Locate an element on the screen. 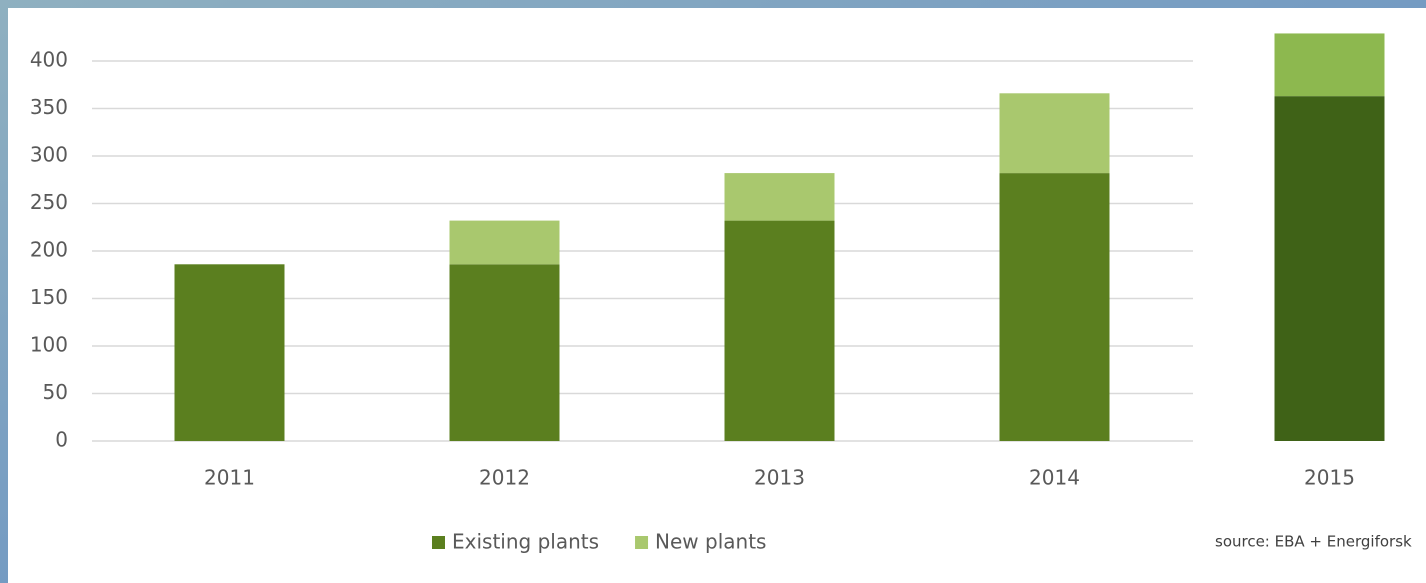 Image resolution: width=1426 pixels, height=583 pixels. x-tick-label: 2012 is located at coordinates (504, 478).